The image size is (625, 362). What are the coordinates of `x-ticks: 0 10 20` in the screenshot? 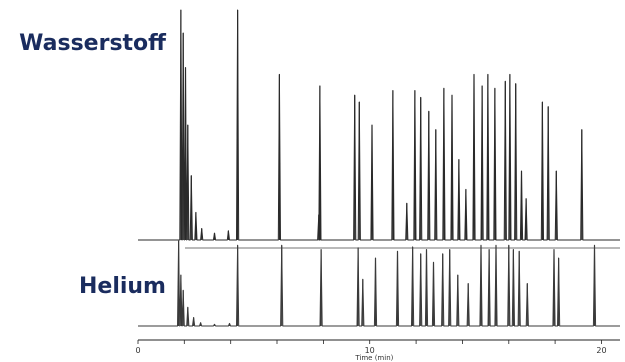 It's located at (371, 347).